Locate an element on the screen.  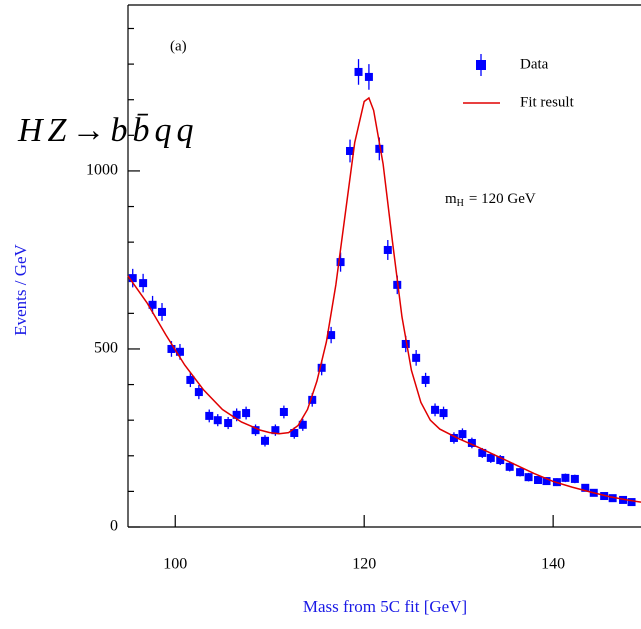
annotation: HZ→bb̄qq is located at coordinates (107, 130).